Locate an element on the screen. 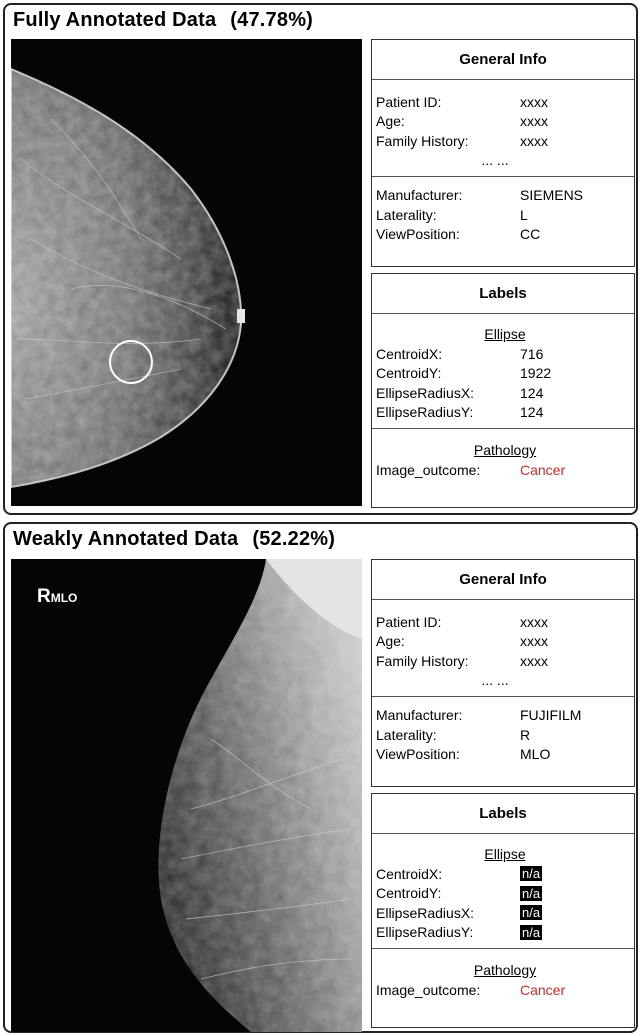 The image size is (640, 1036). view-tag: RMLO is located at coordinates (57, 597).